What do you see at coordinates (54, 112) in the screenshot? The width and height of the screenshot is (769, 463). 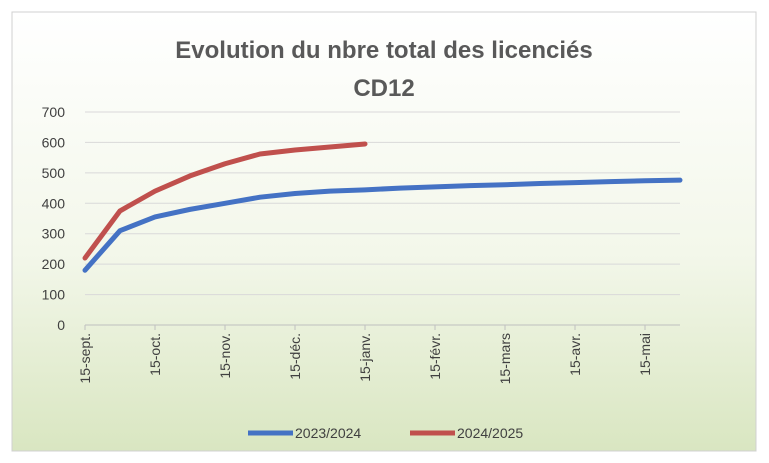 I see `y-tick-label: 700` at bounding box center [54, 112].